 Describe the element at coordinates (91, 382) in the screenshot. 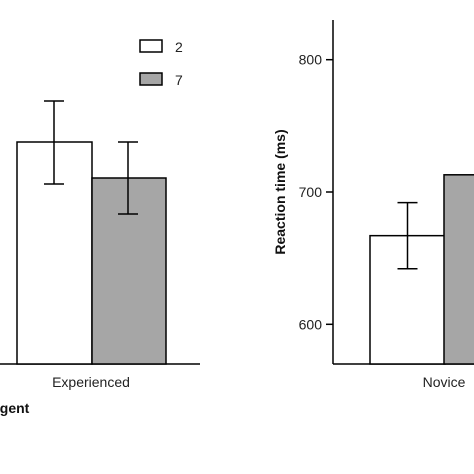

I see `left-category-label: Experienced` at that location.